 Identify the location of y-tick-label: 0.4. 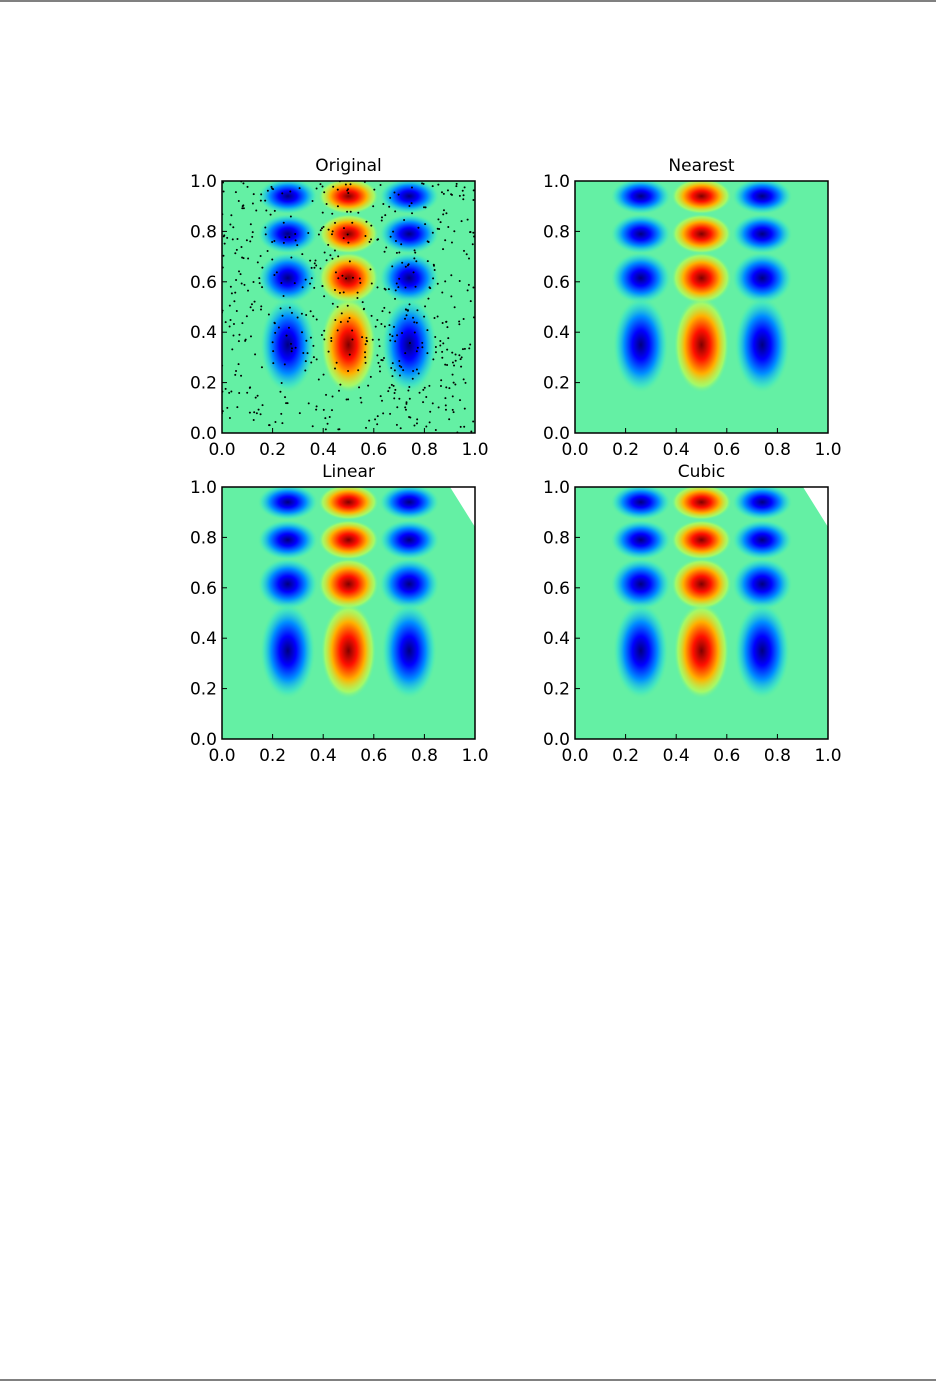
(556, 639).